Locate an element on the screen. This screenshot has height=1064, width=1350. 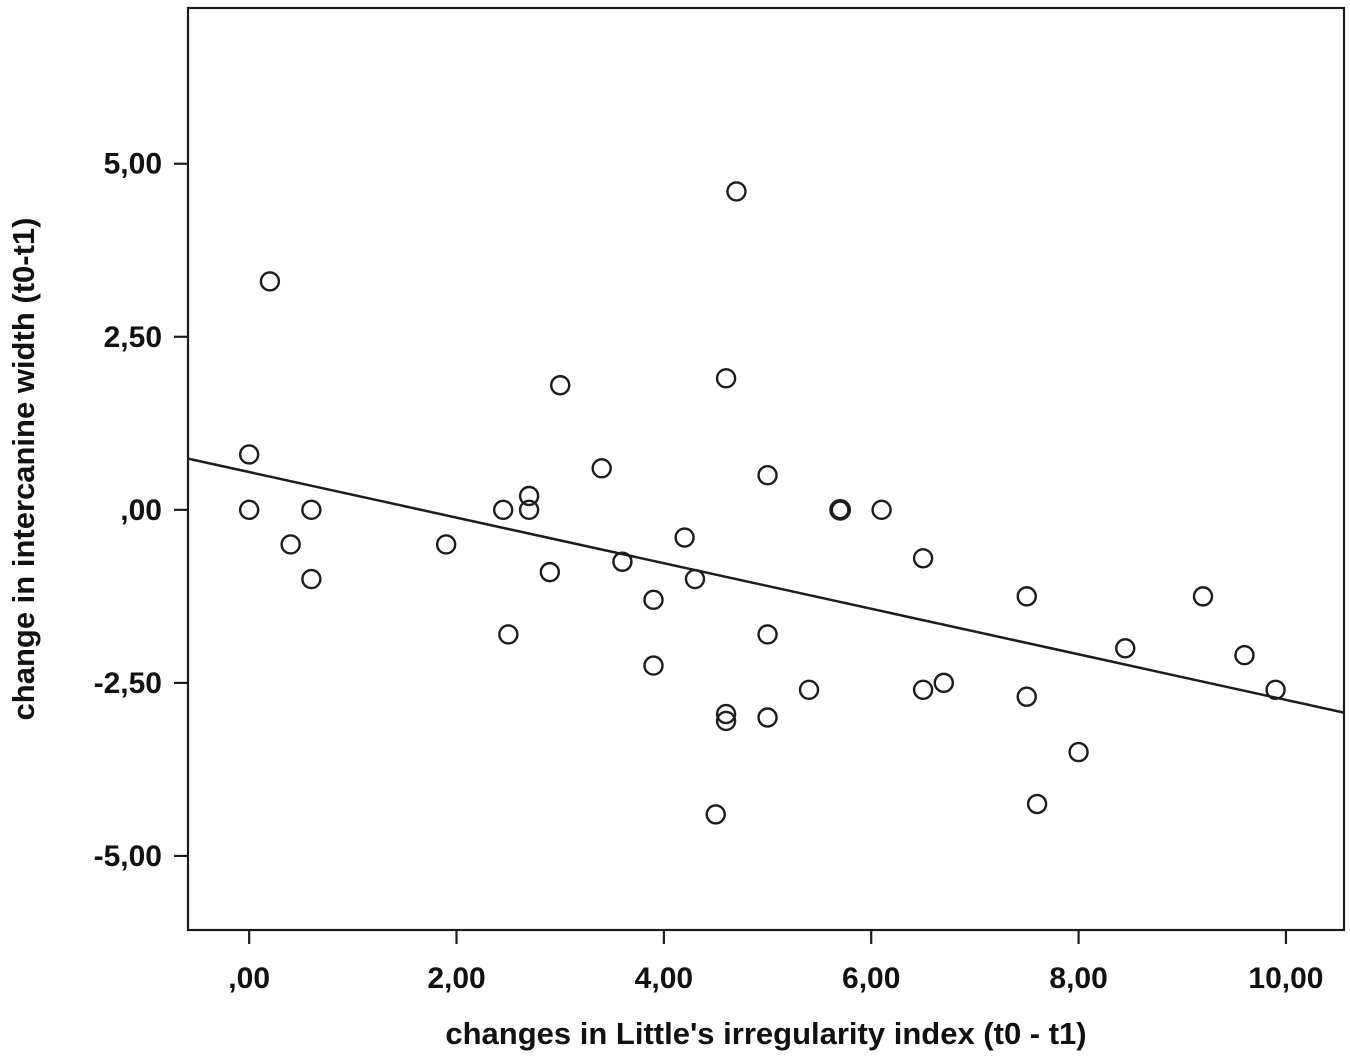
x-tick-label: 2,00 is located at coordinates (456, 978).